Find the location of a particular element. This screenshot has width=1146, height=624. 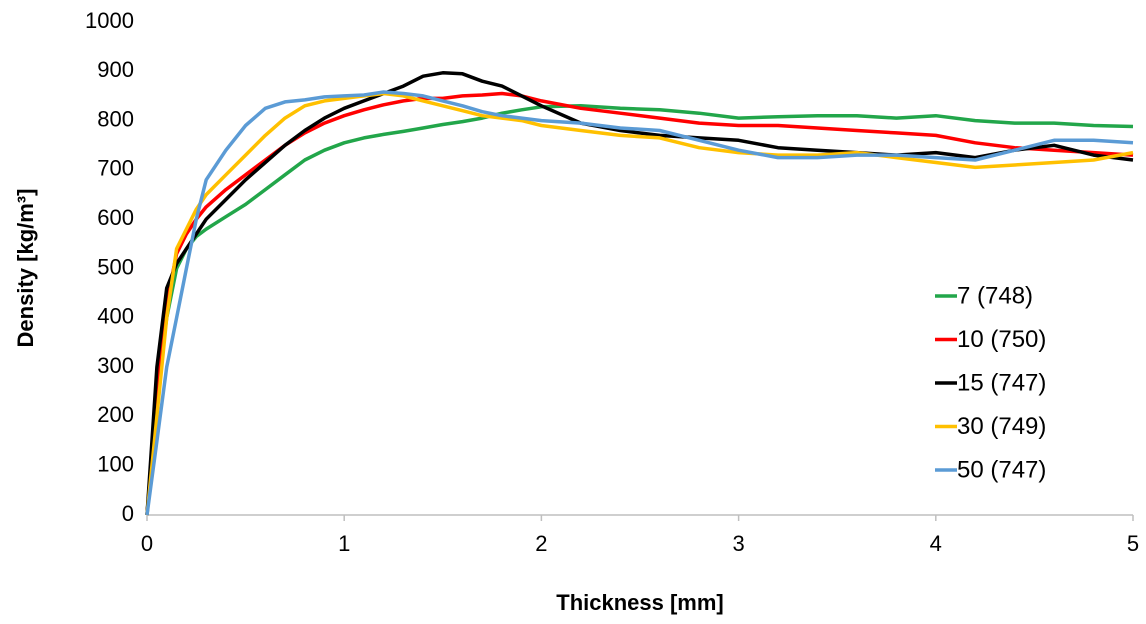

y-tick-label: 300 is located at coordinates (115, 365).